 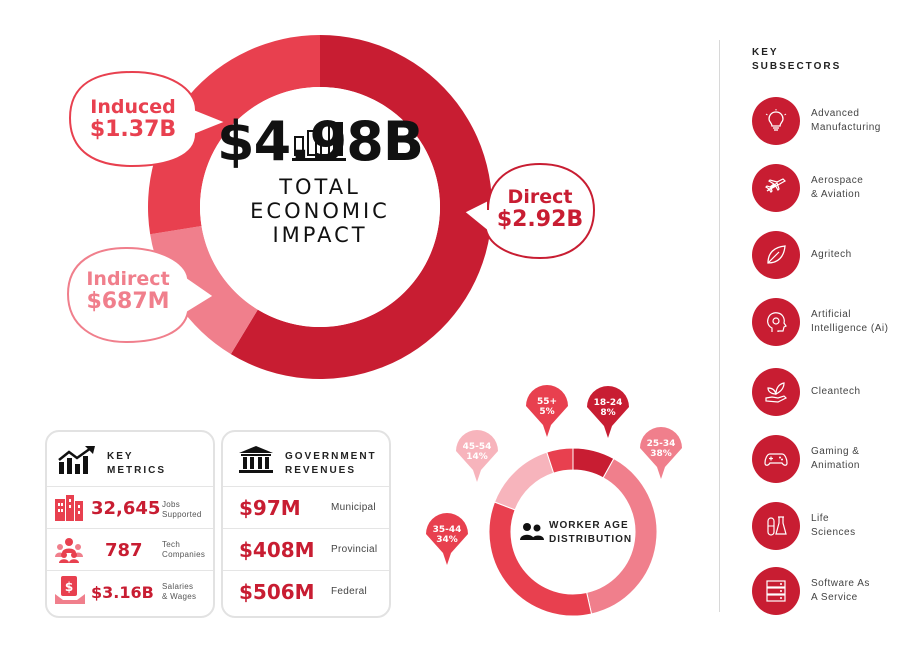 What do you see at coordinates (270, 508) in the screenshot?
I see `municipal-value: $97M` at bounding box center [270, 508].